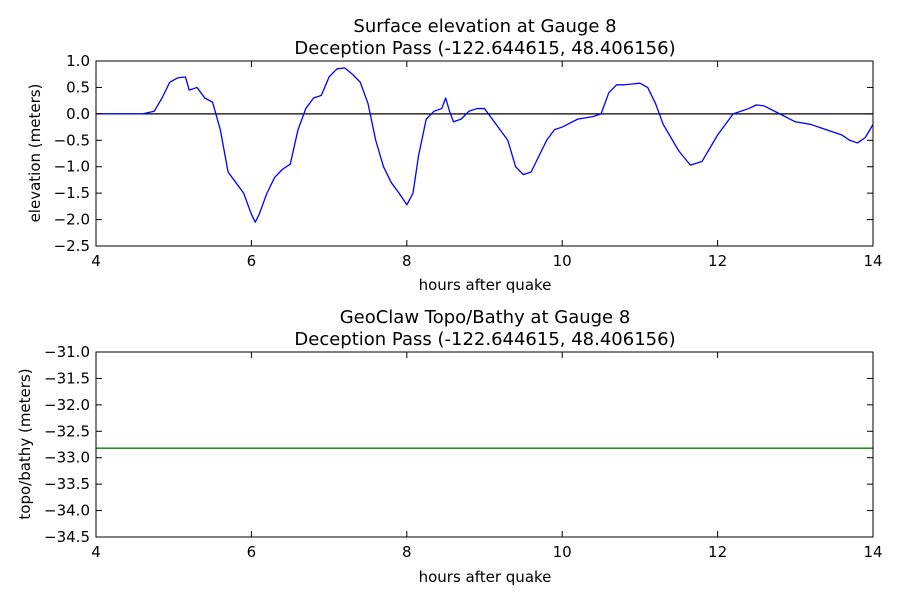  What do you see at coordinates (72, 167) in the screenshot?
I see `elevation-ytick-label: −1.0` at bounding box center [72, 167].